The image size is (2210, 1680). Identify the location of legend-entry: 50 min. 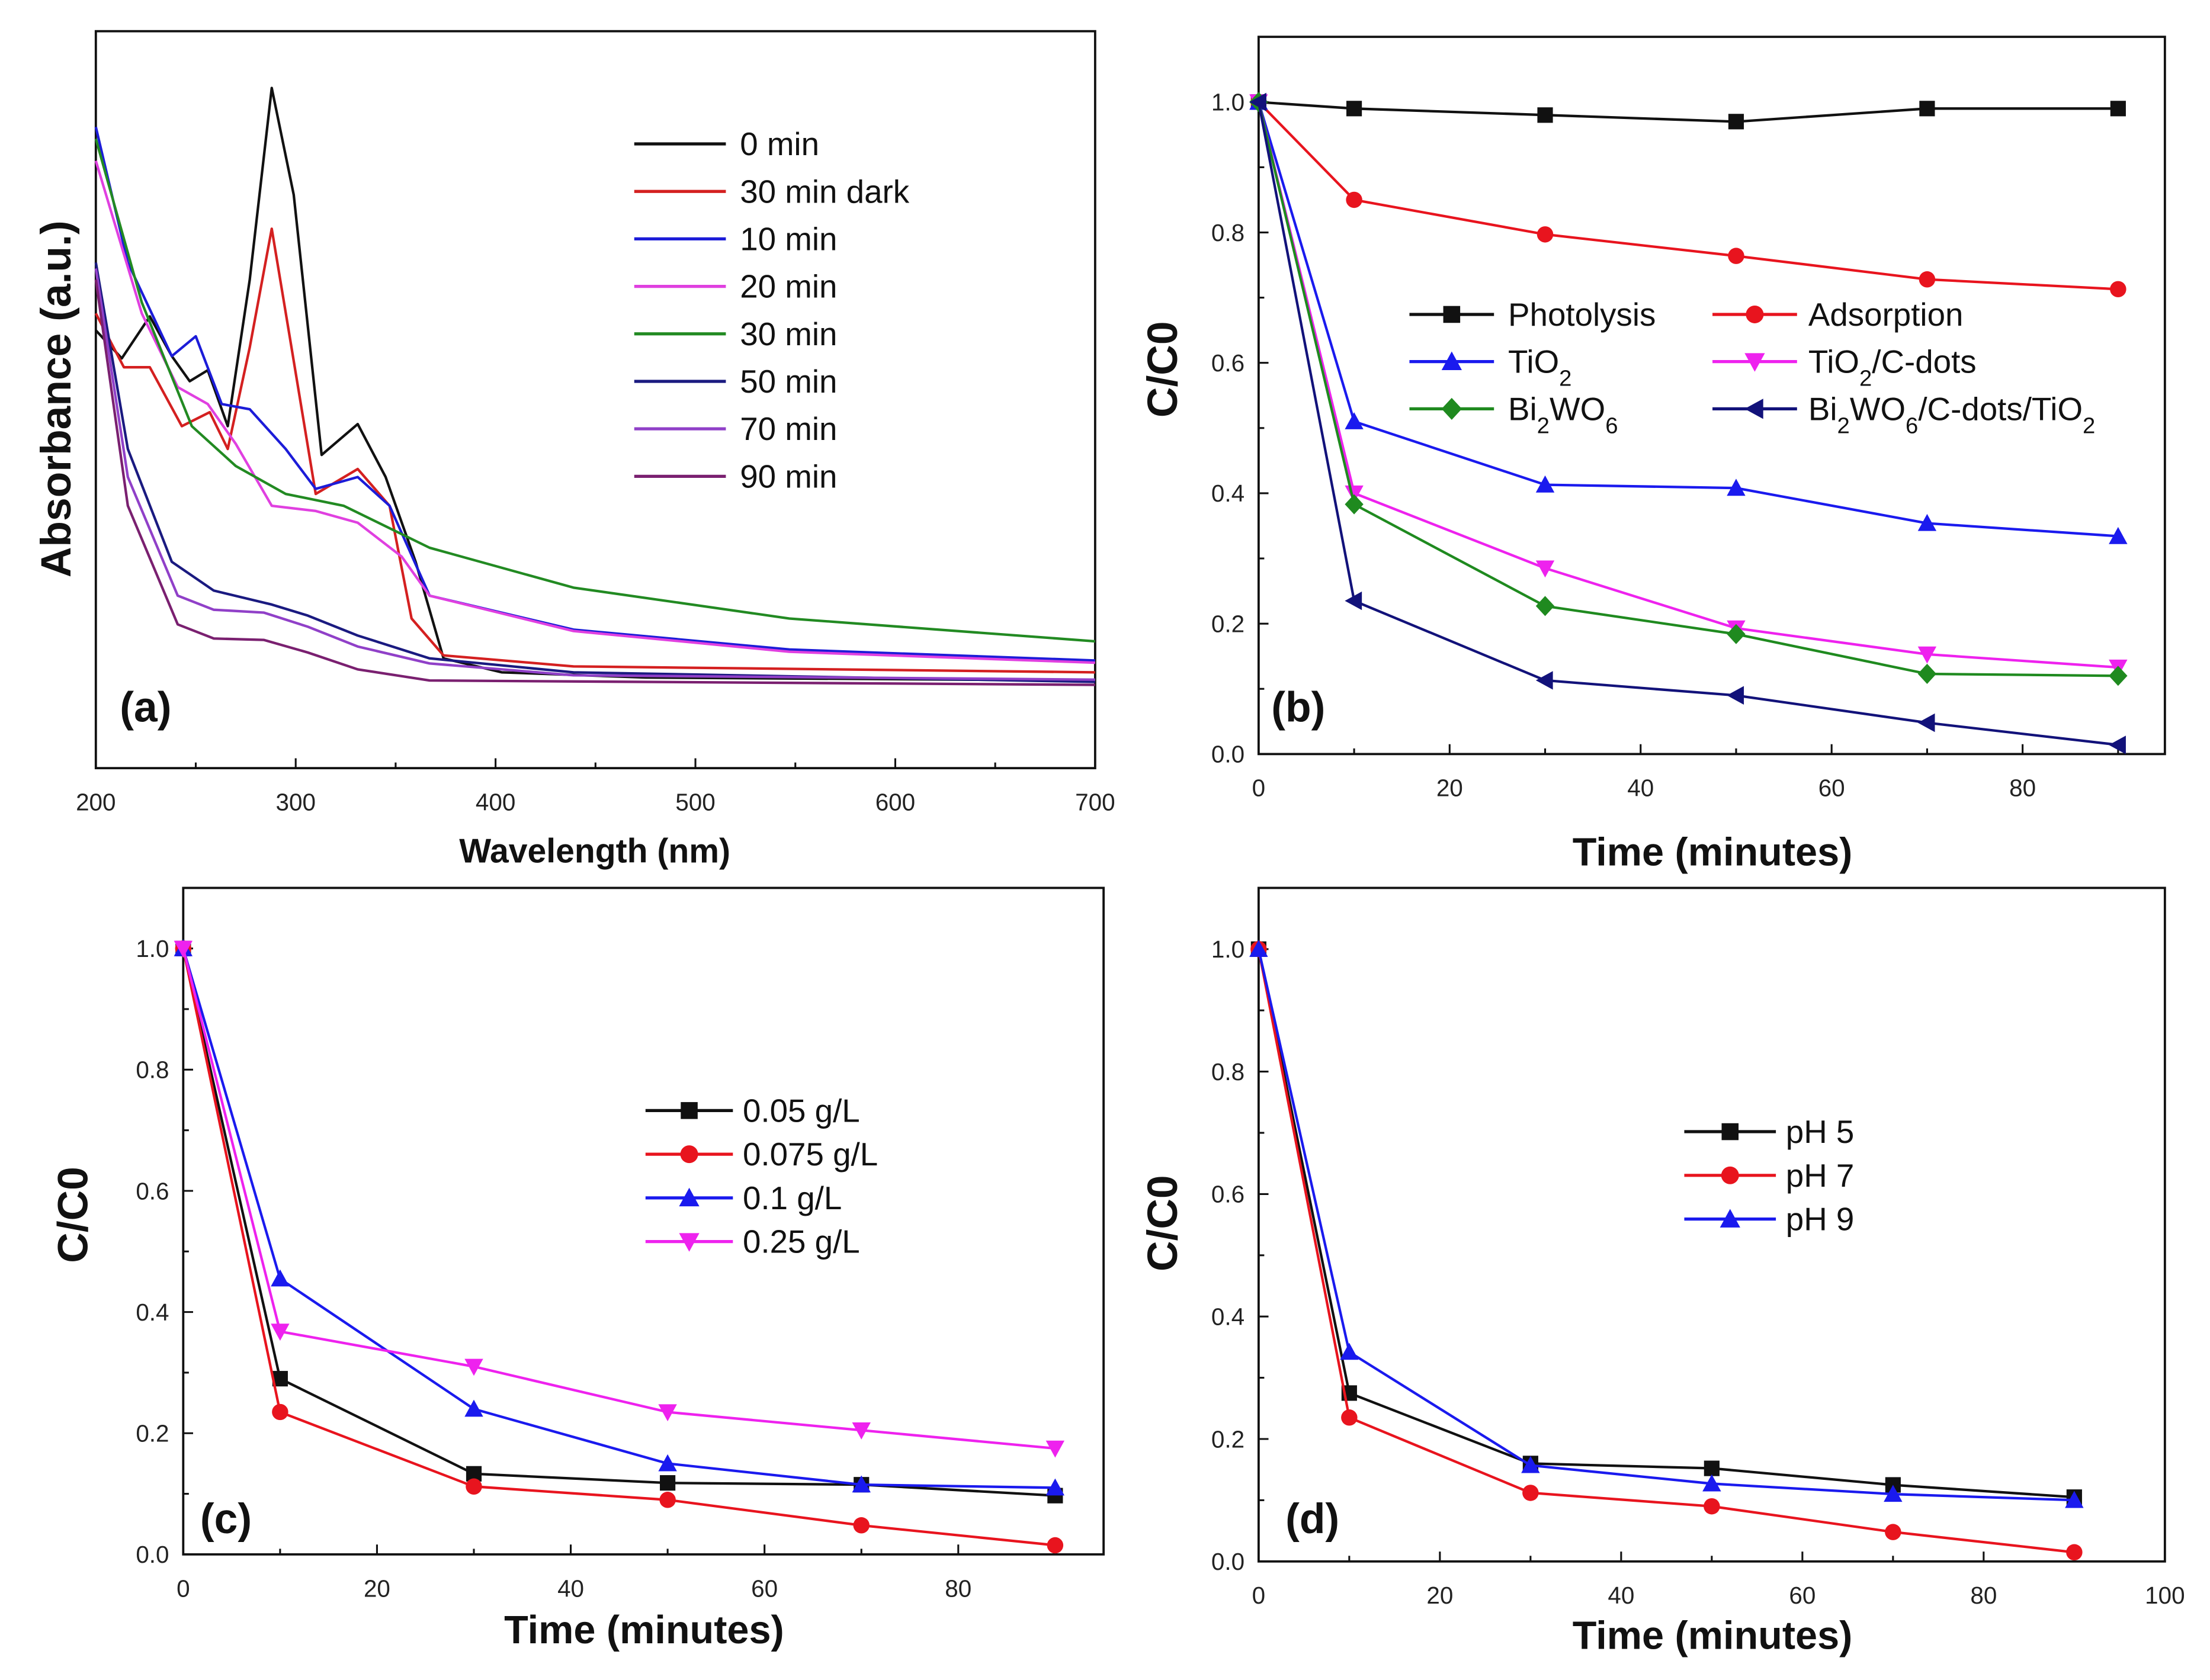
(735, 381).